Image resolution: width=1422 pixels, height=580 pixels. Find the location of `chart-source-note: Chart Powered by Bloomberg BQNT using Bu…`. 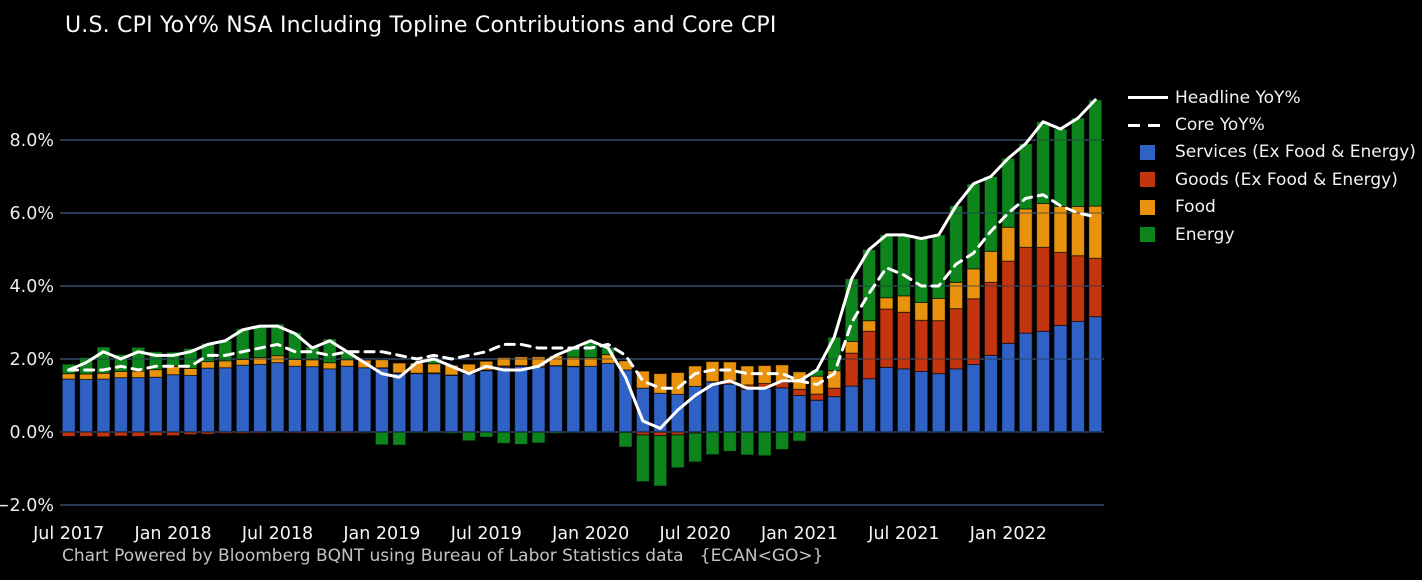

chart-source-note: Chart Powered by Bloomberg BQNT using Bu… is located at coordinates (443, 556).